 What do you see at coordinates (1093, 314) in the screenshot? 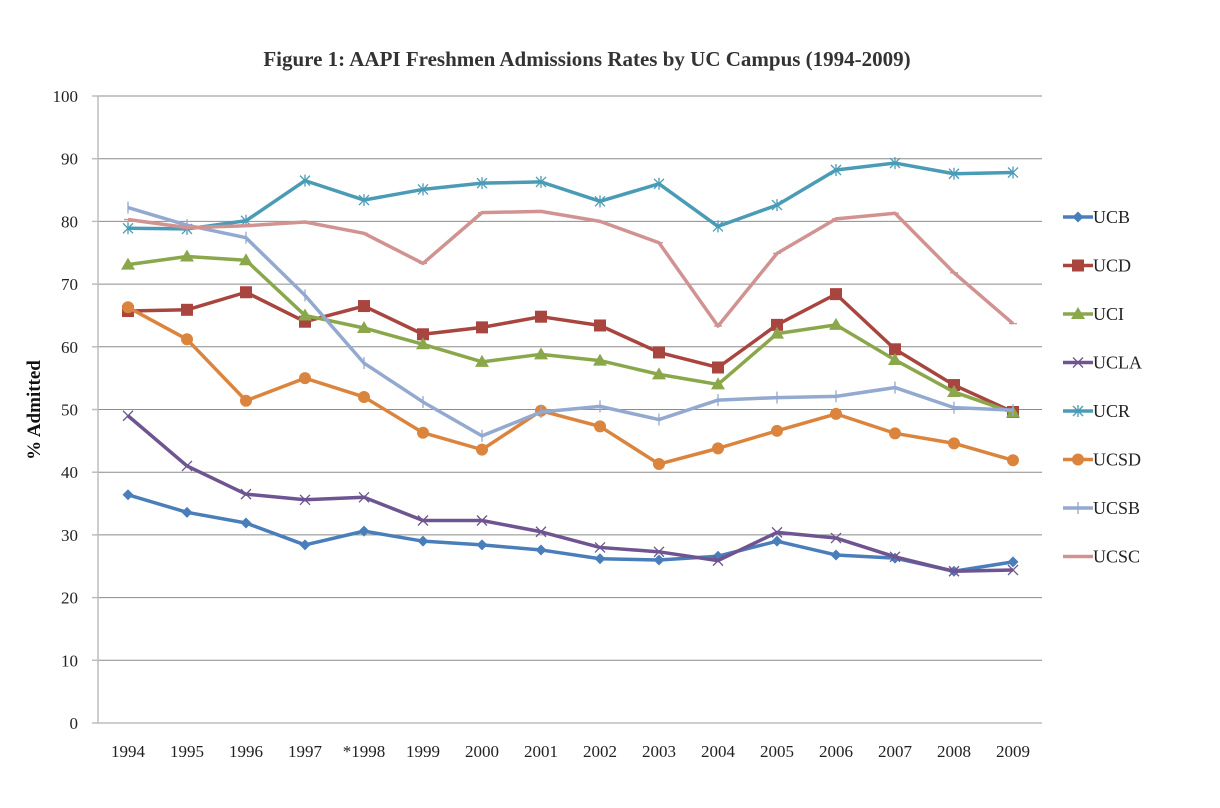
I see `legend-item-uci: UCI` at bounding box center [1093, 314].